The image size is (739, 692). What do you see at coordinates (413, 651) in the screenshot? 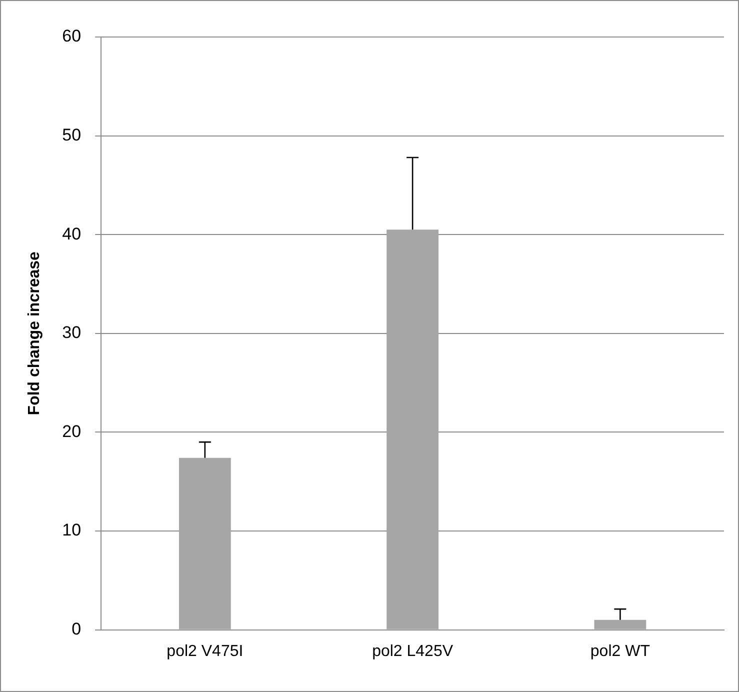
I see `x-tick-label: pol2 L425V` at bounding box center [413, 651].